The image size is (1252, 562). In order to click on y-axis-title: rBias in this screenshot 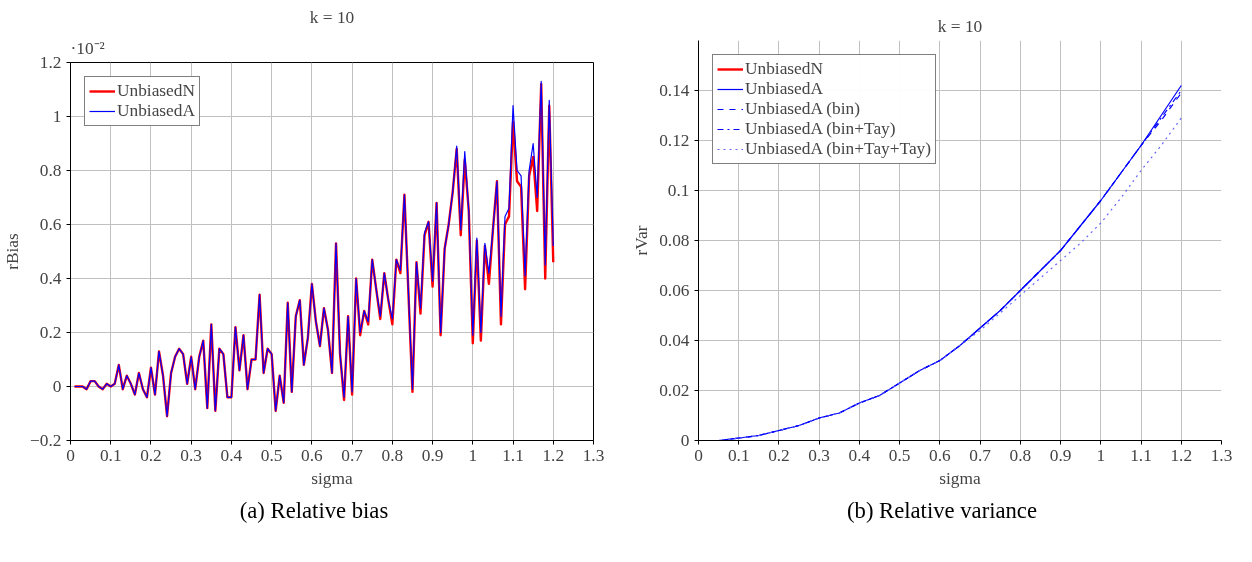, I will do `click(13, 251)`.